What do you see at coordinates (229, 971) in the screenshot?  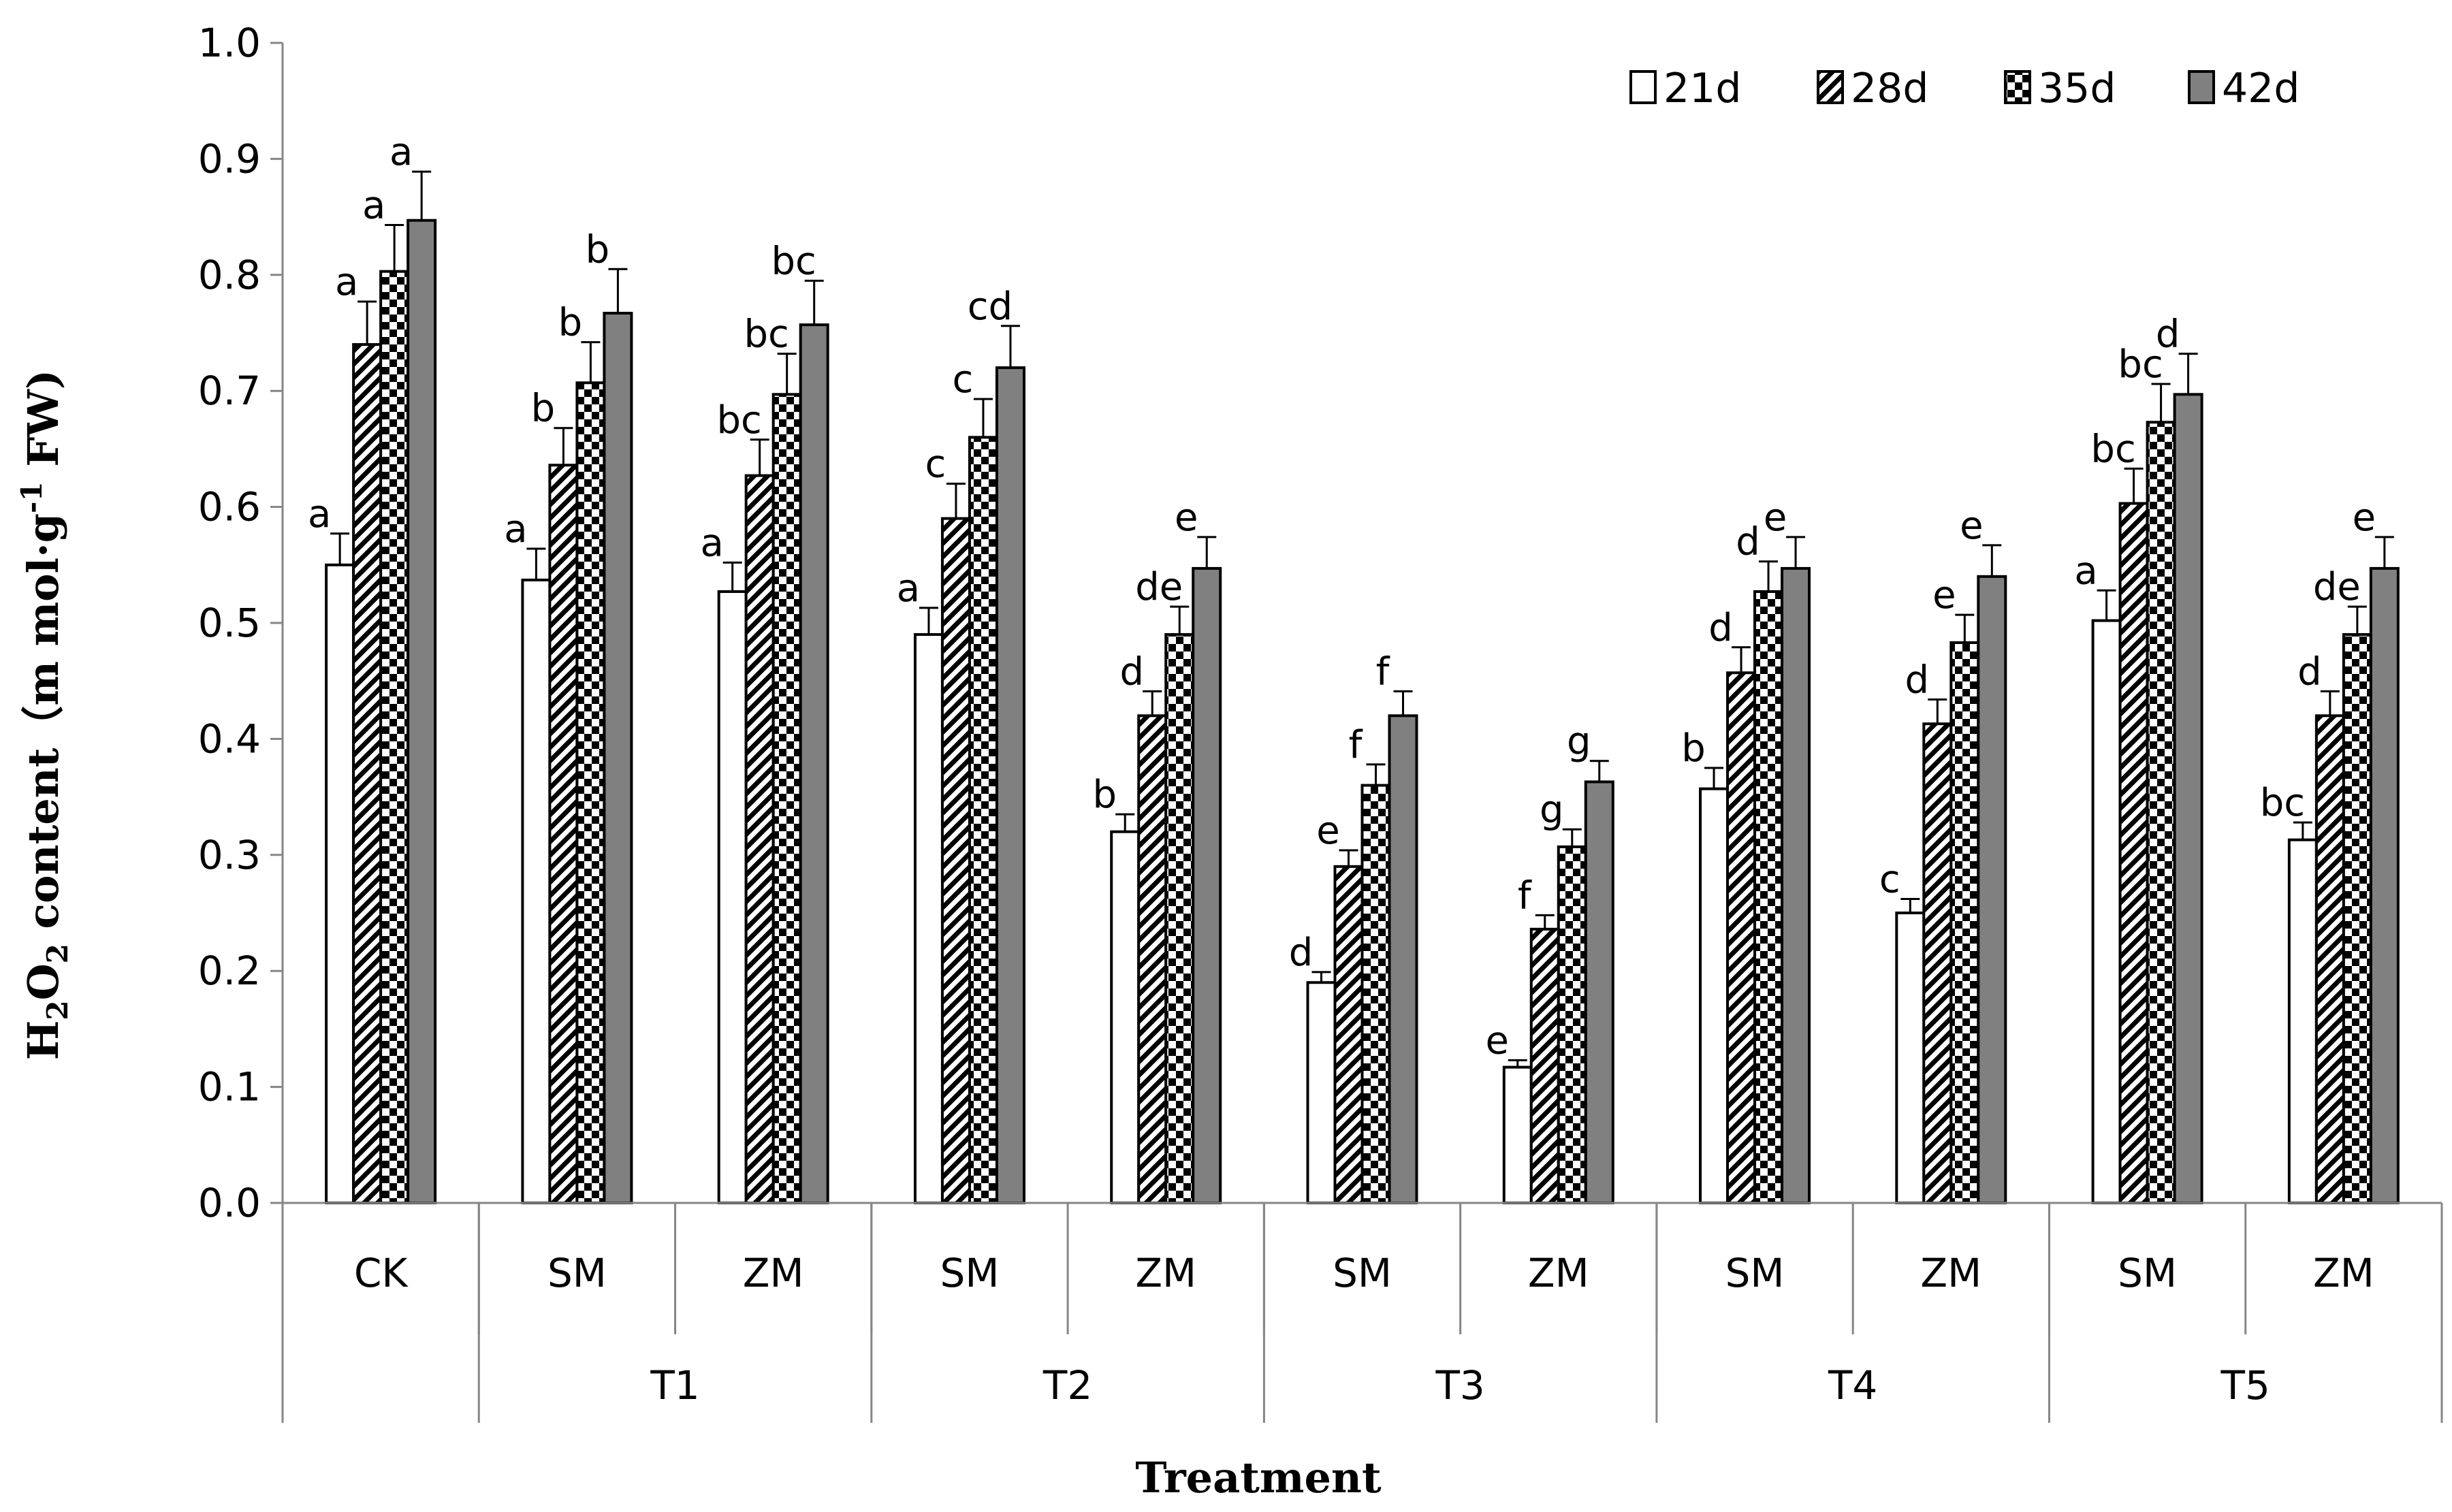 I see `y-tick-label: 0.2` at bounding box center [229, 971].